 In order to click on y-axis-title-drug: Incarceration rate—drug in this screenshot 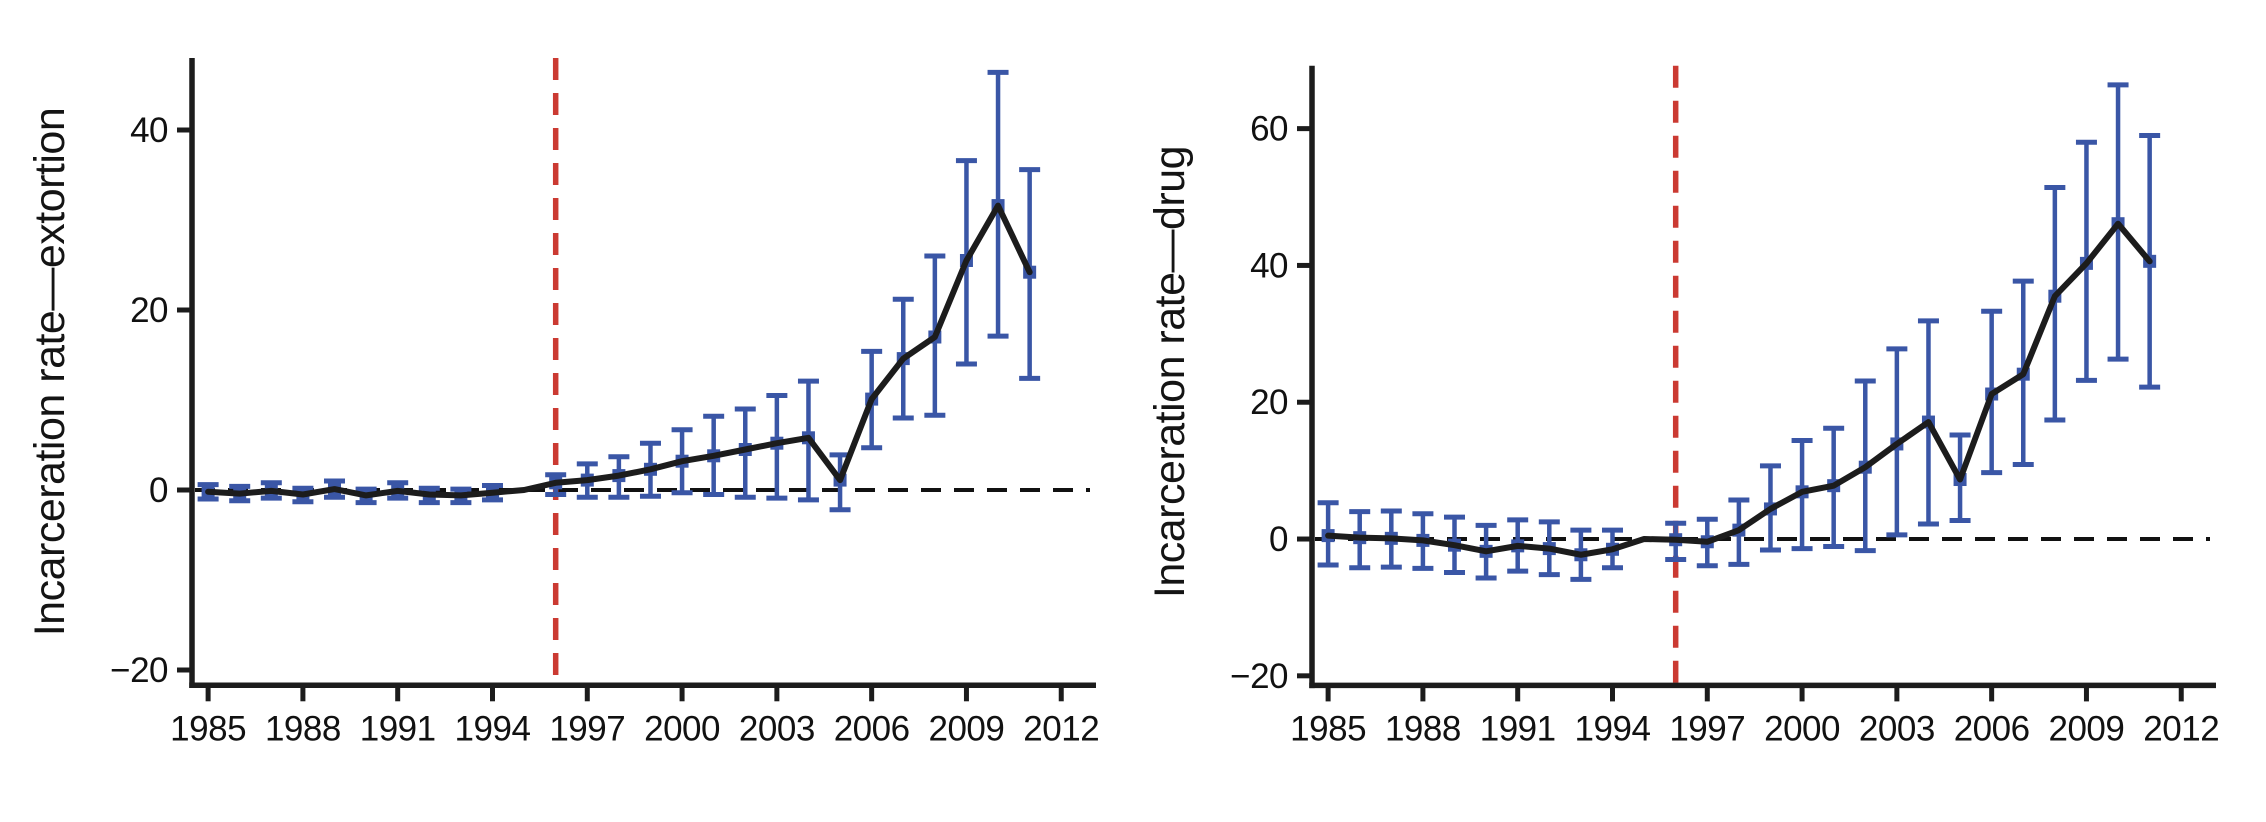, I will do `click(1170, 372)`.